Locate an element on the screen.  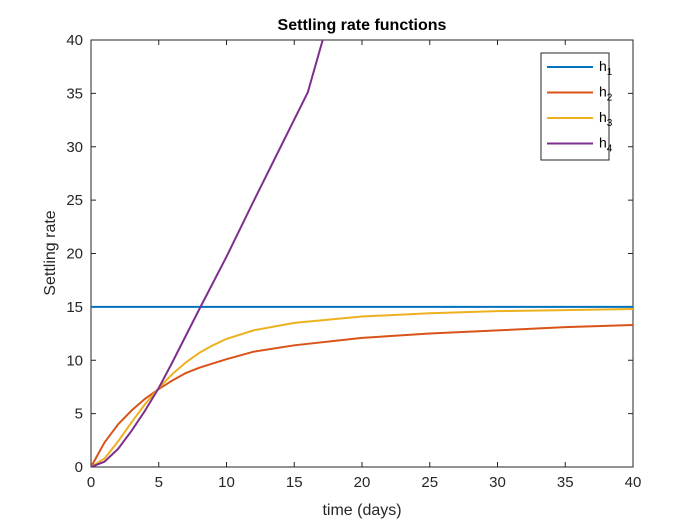
legend-label-subscript: 2 is located at coordinates (610, 98).